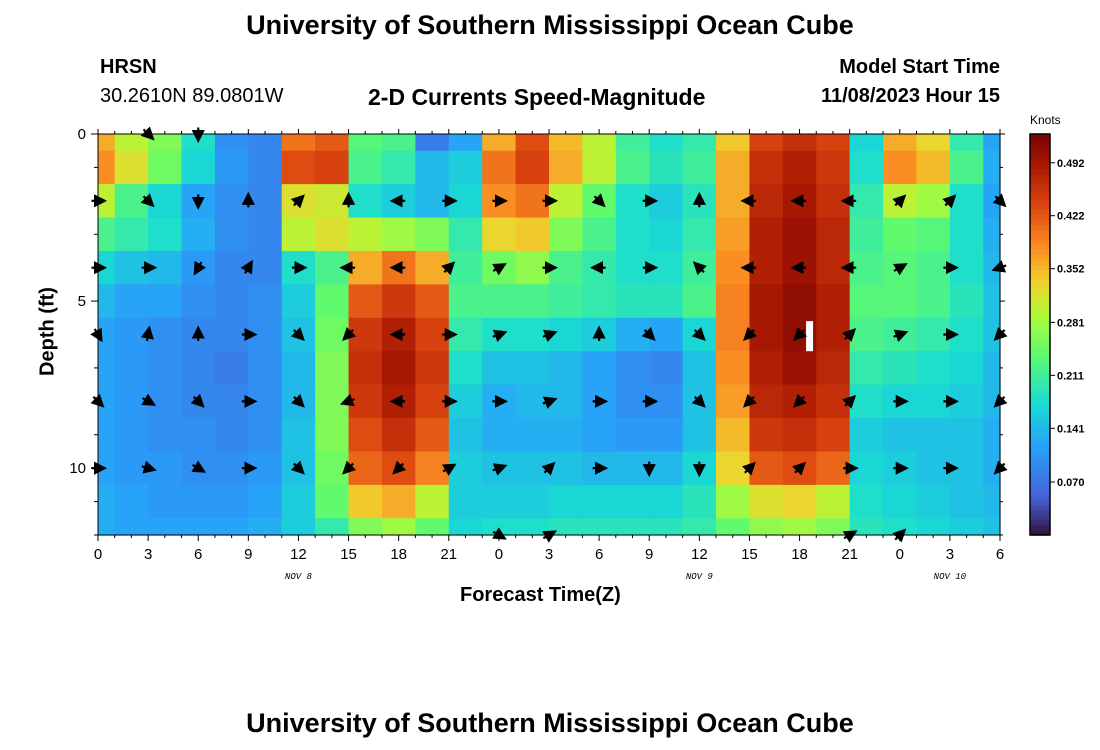  What do you see at coordinates (699, 554) in the screenshot?
I see `x-tick-label: 12` at bounding box center [699, 554].